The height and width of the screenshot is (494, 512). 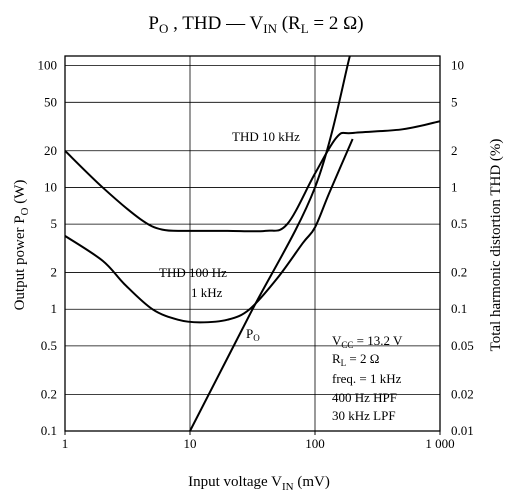 I want to click on annotation-thd-100hz: THD 100 Hz, so click(x=193, y=272).